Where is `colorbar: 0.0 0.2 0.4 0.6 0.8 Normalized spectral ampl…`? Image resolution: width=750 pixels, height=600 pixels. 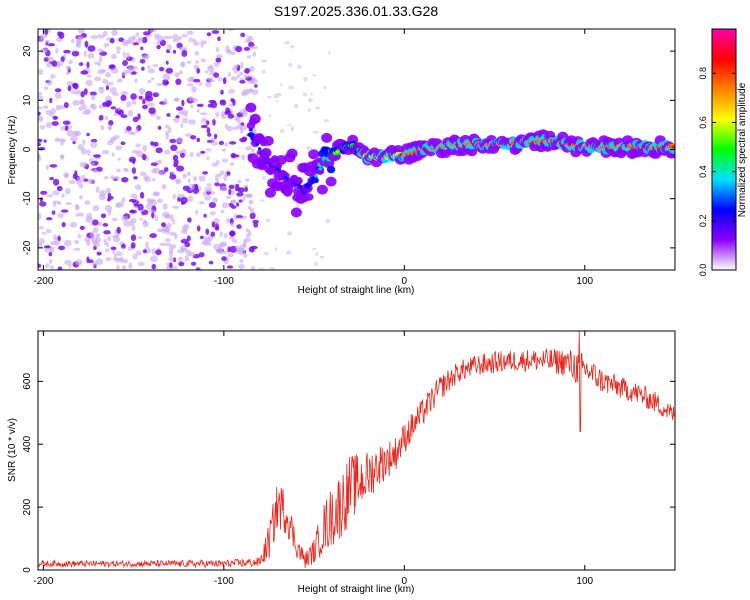
colorbar: 0.0 0.2 0.4 0.6 0.8 Normalized spectral ampl… is located at coordinates (723, 152).